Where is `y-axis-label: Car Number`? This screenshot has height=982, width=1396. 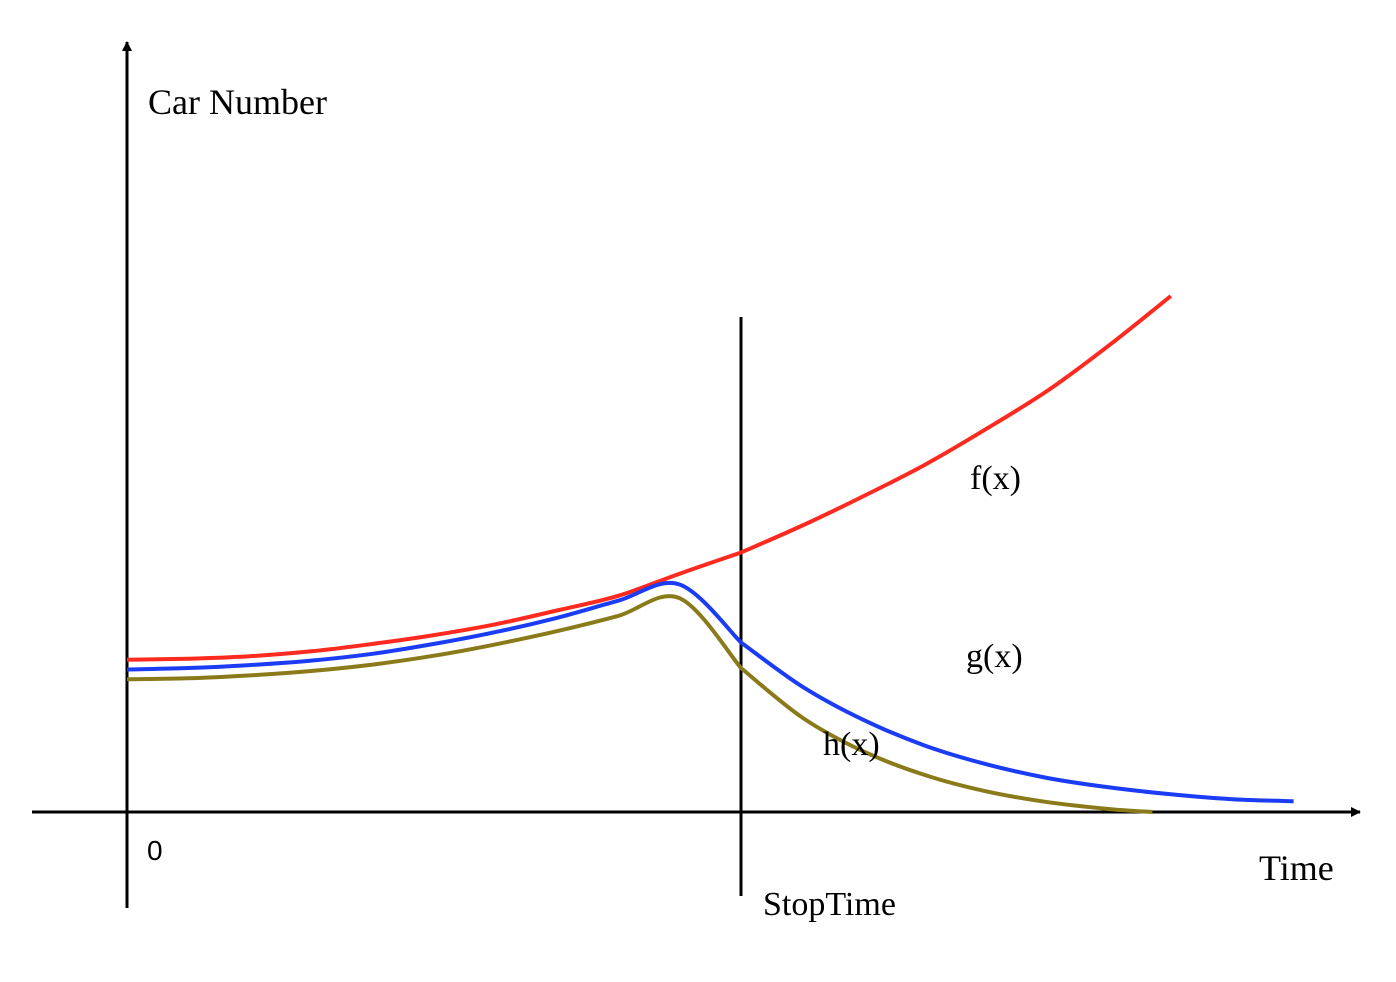
y-axis-label: Car Number is located at coordinates (237, 102).